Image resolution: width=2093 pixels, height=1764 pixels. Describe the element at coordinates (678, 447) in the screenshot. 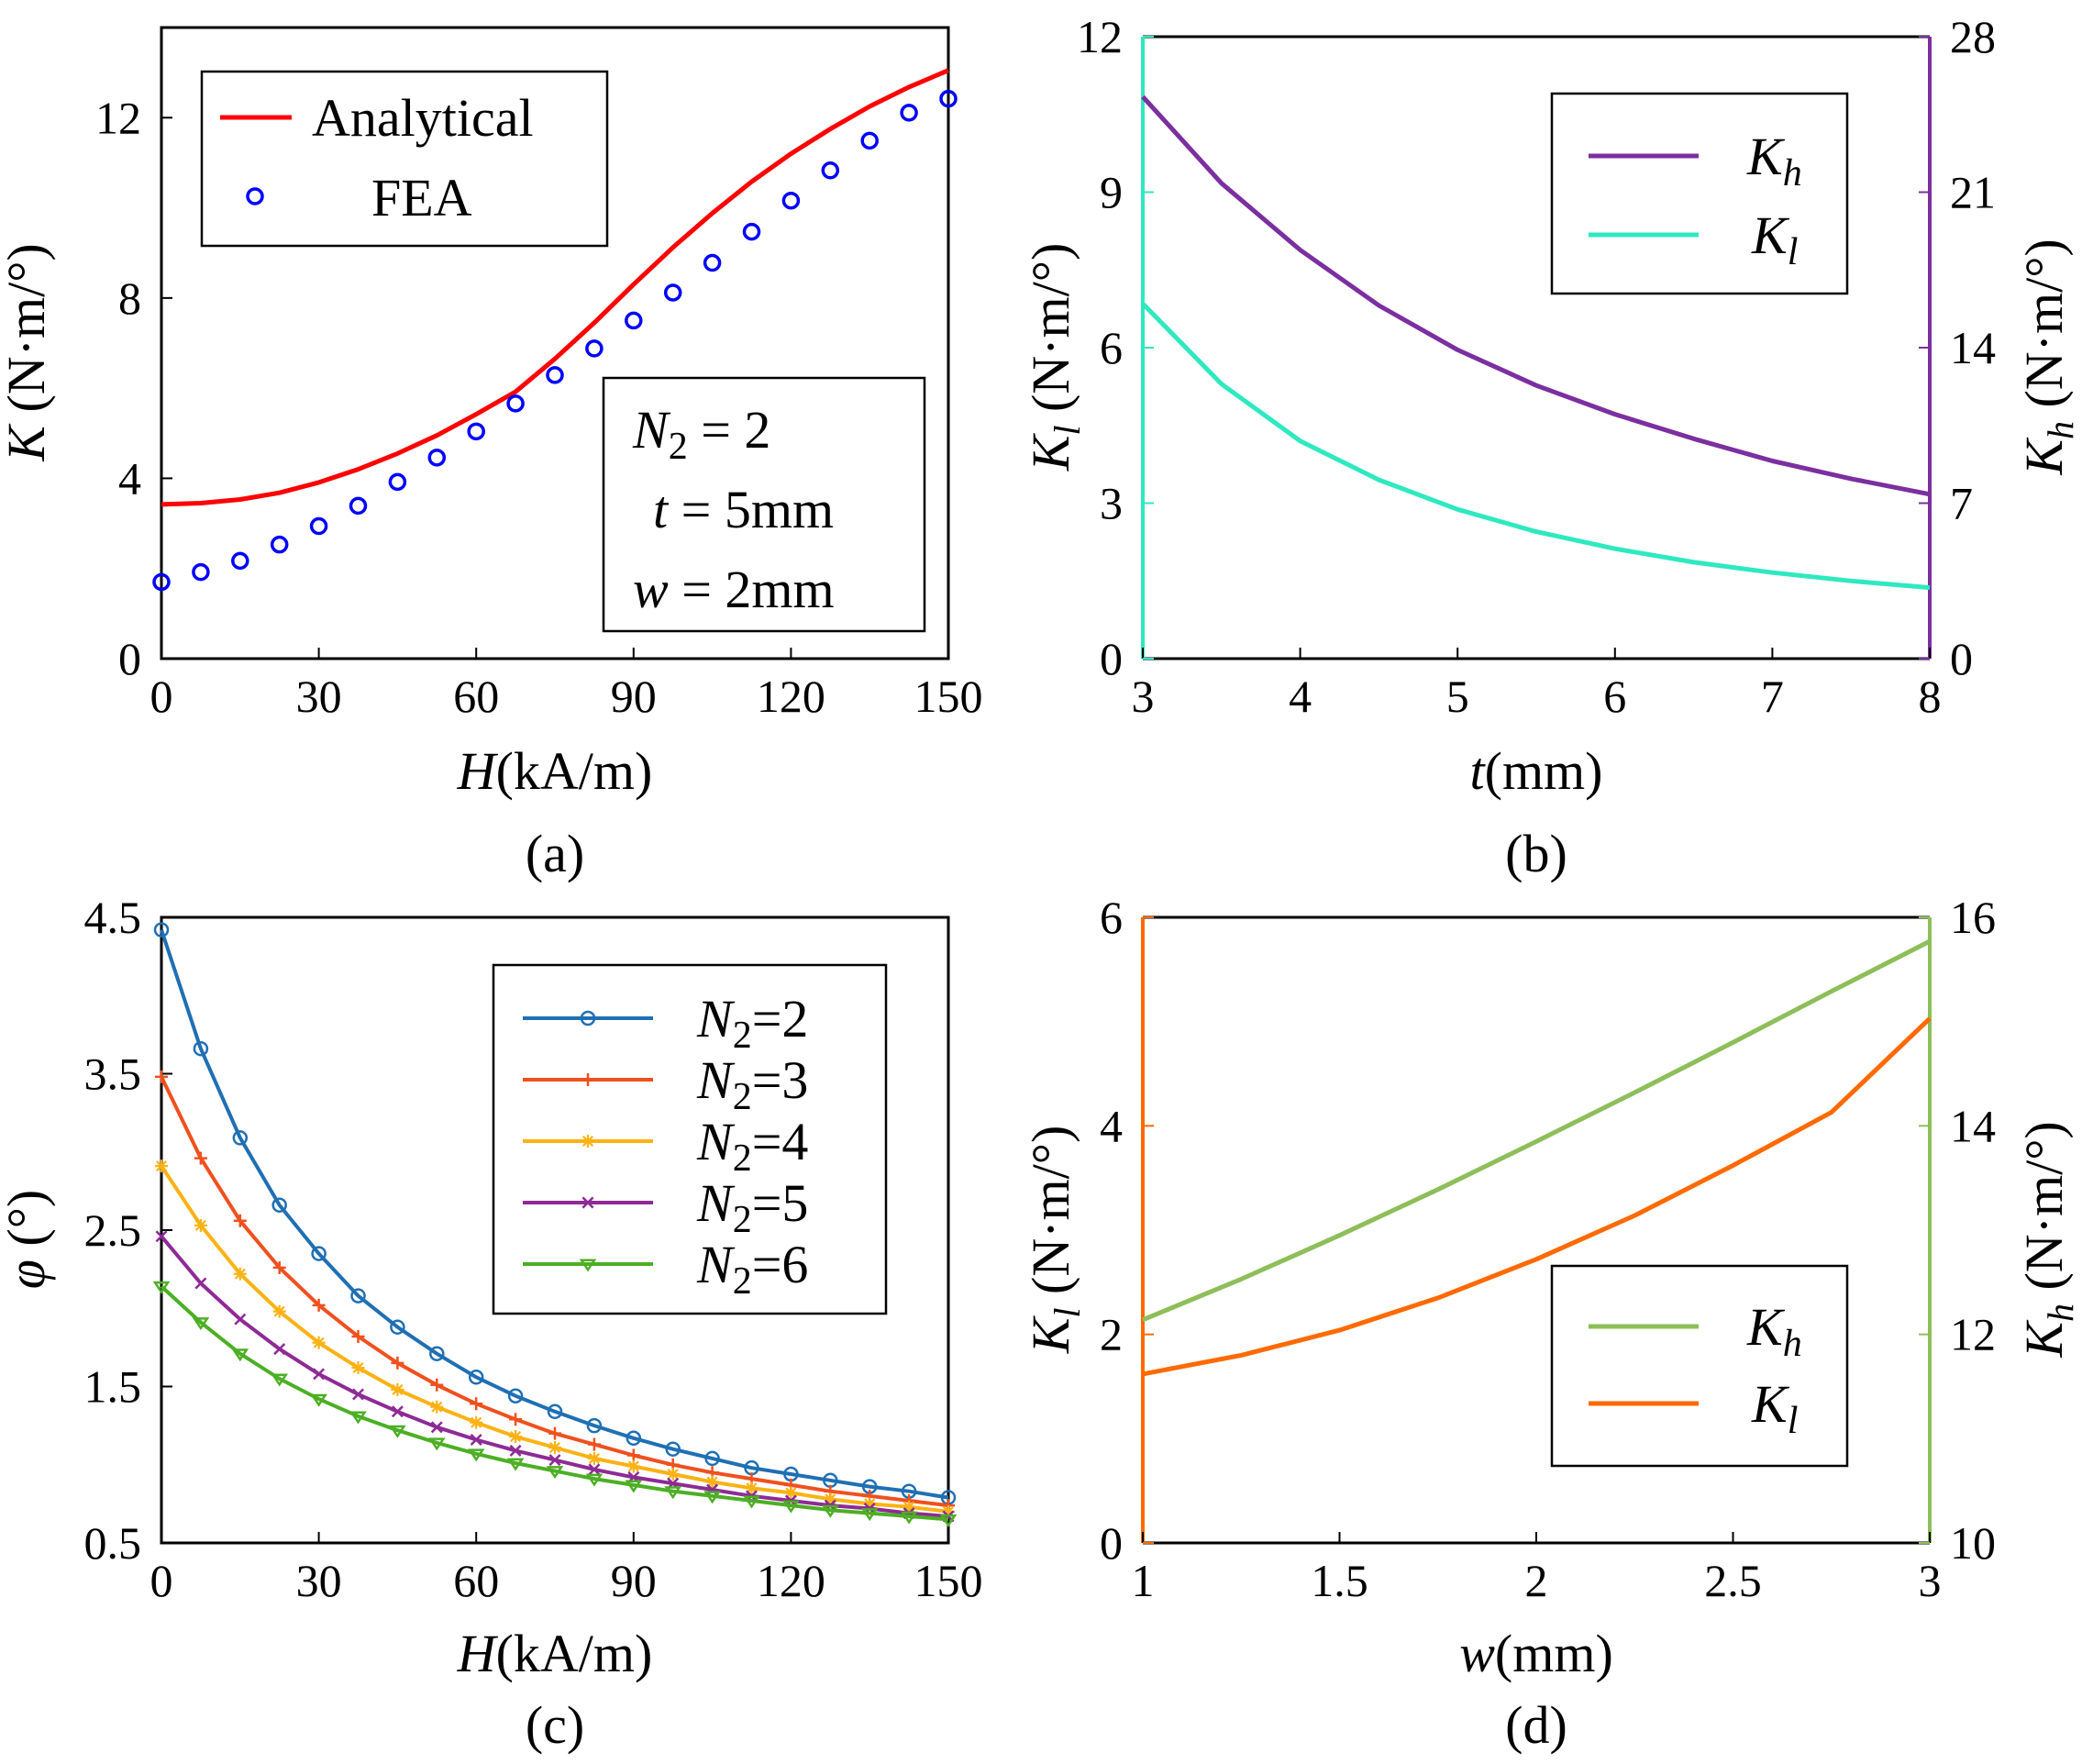

I see `annotation-n2-sub: 2` at that location.